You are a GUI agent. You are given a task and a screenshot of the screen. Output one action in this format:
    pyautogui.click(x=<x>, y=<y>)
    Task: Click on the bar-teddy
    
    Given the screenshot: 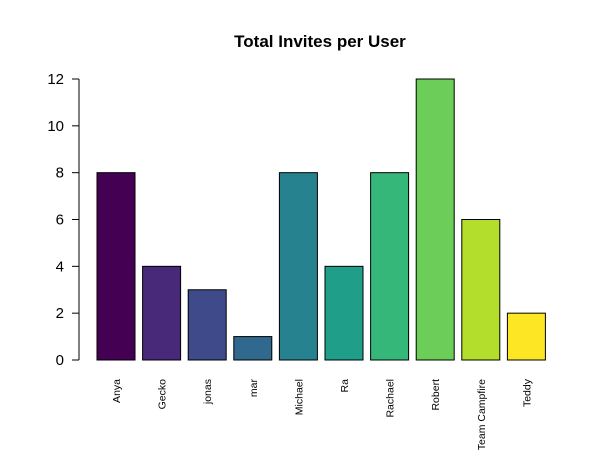 What is the action you would take?
    pyautogui.click(x=526, y=336)
    